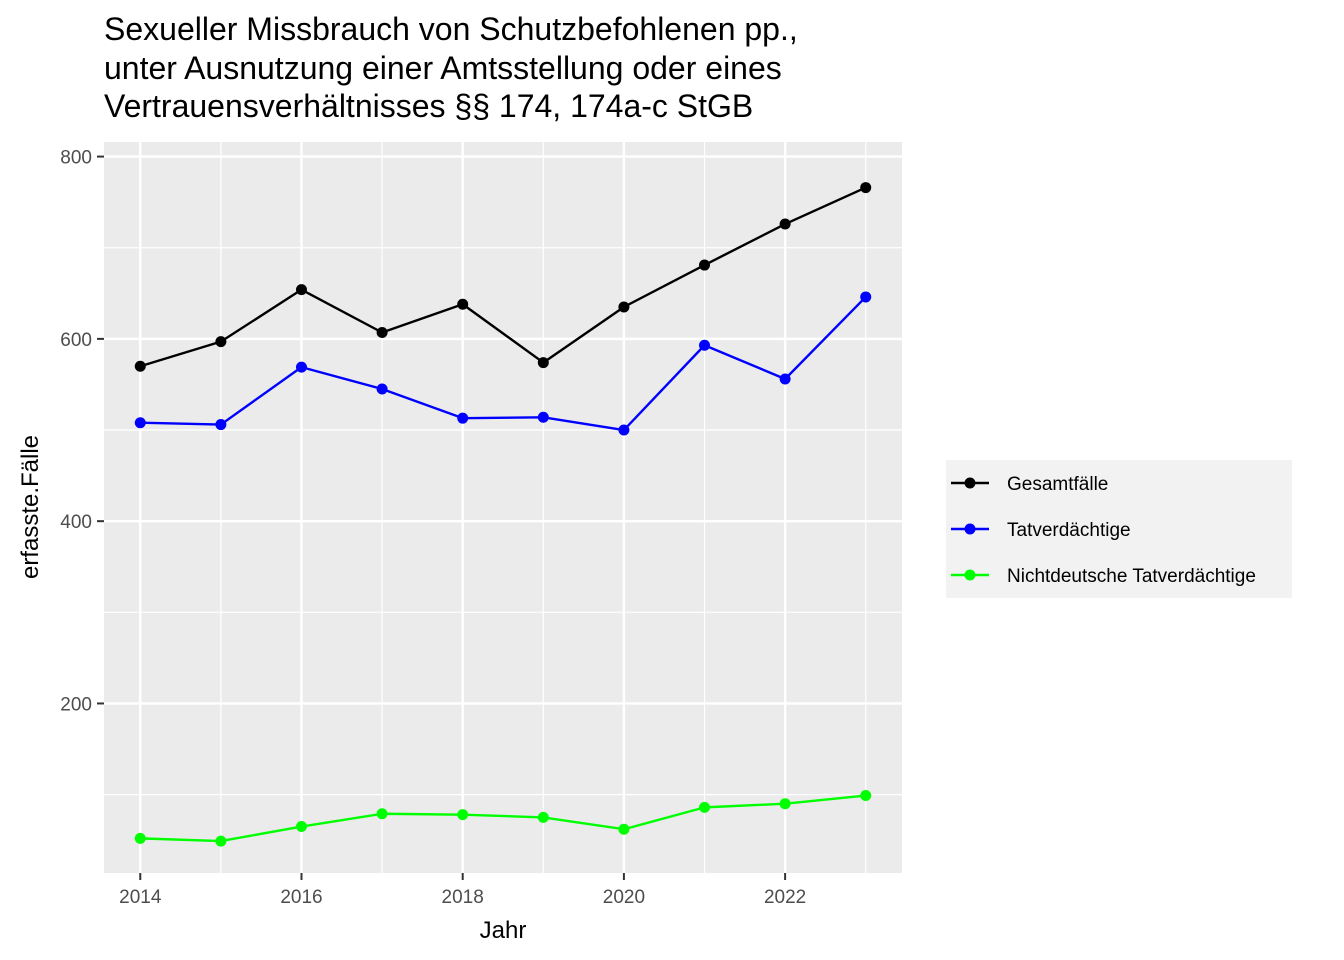 The width and height of the screenshot is (1344, 960). What do you see at coordinates (970, 529) in the screenshot?
I see `legend-key-point-tatverd-chtige` at bounding box center [970, 529].